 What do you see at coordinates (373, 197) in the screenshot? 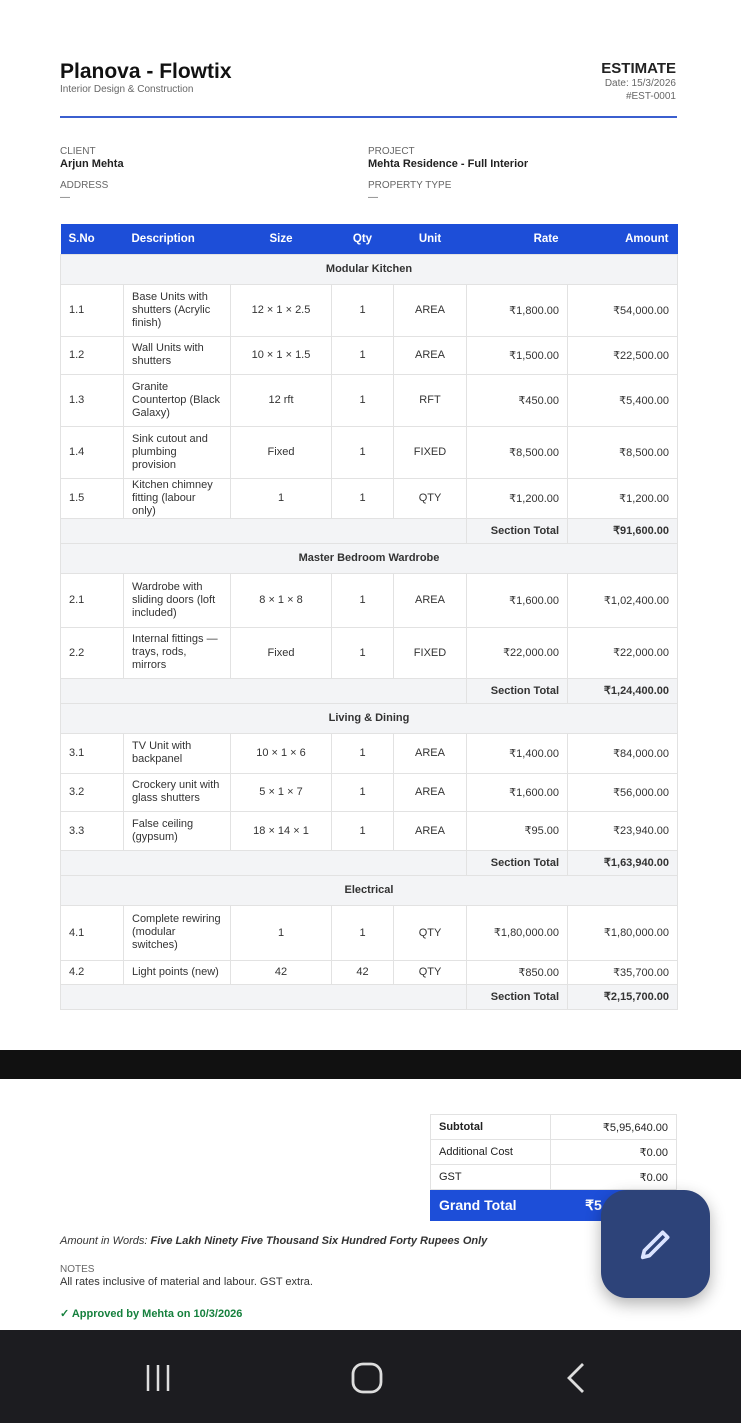
I see `property-type-value: —` at bounding box center [373, 197].